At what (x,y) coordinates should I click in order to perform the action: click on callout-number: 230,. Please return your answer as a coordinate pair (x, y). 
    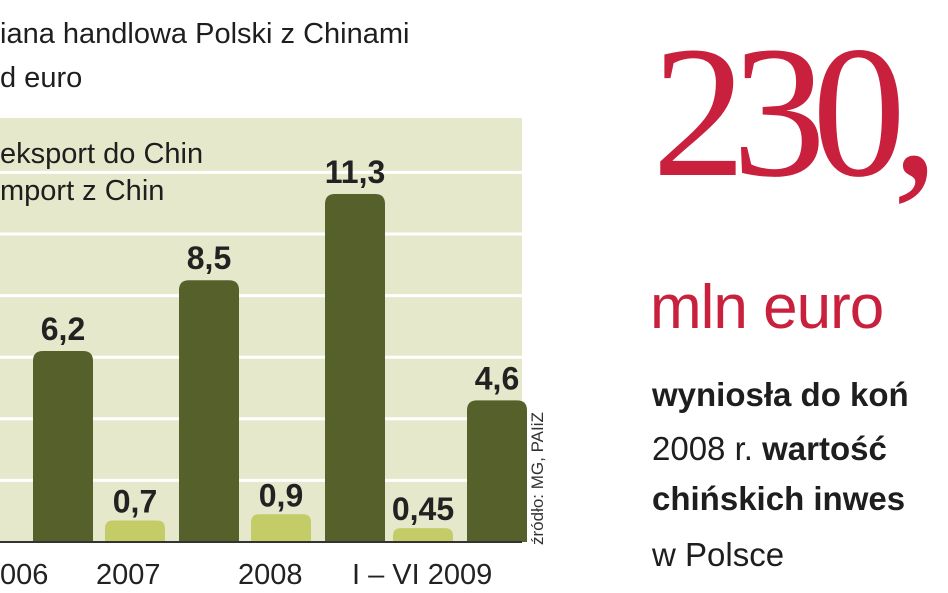
    Looking at the image, I should click on (795, 111).